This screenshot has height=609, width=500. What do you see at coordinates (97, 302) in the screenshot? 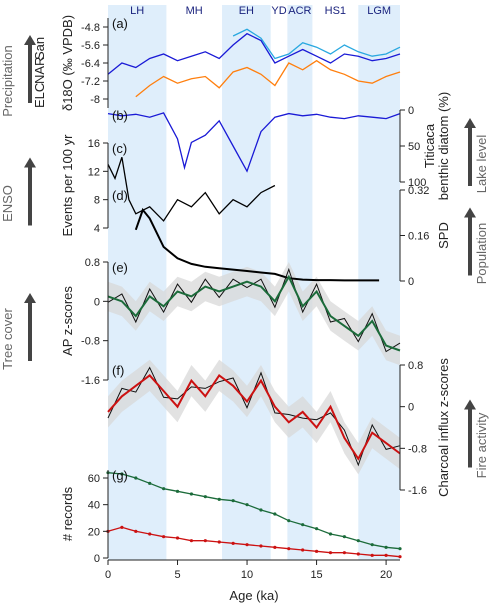
I see `y-tick-label-e-1: 0` at bounding box center [97, 302].